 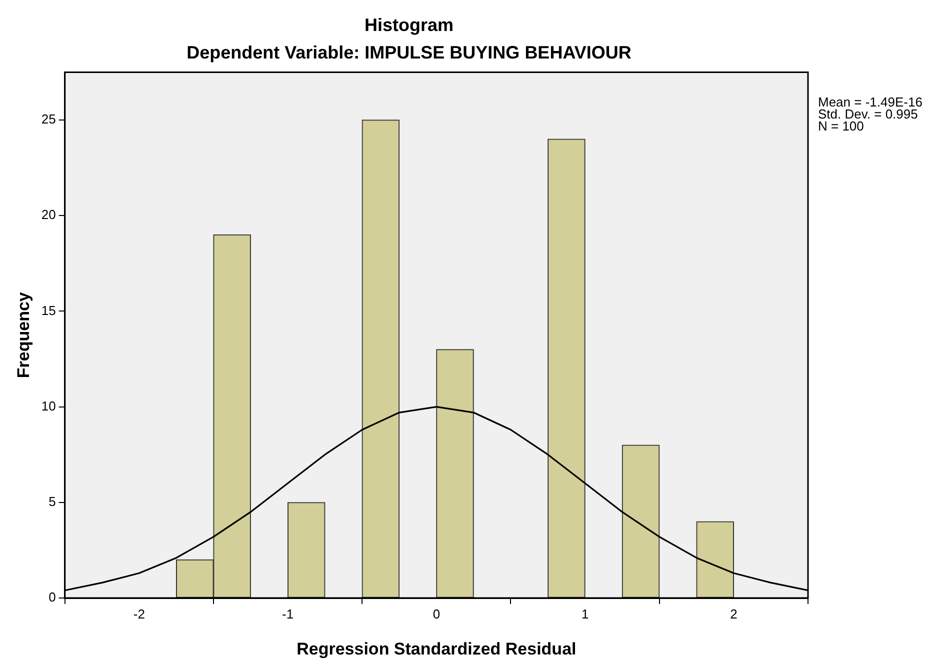 What do you see at coordinates (139, 614) in the screenshot?
I see `x-tick-label: -2` at bounding box center [139, 614].